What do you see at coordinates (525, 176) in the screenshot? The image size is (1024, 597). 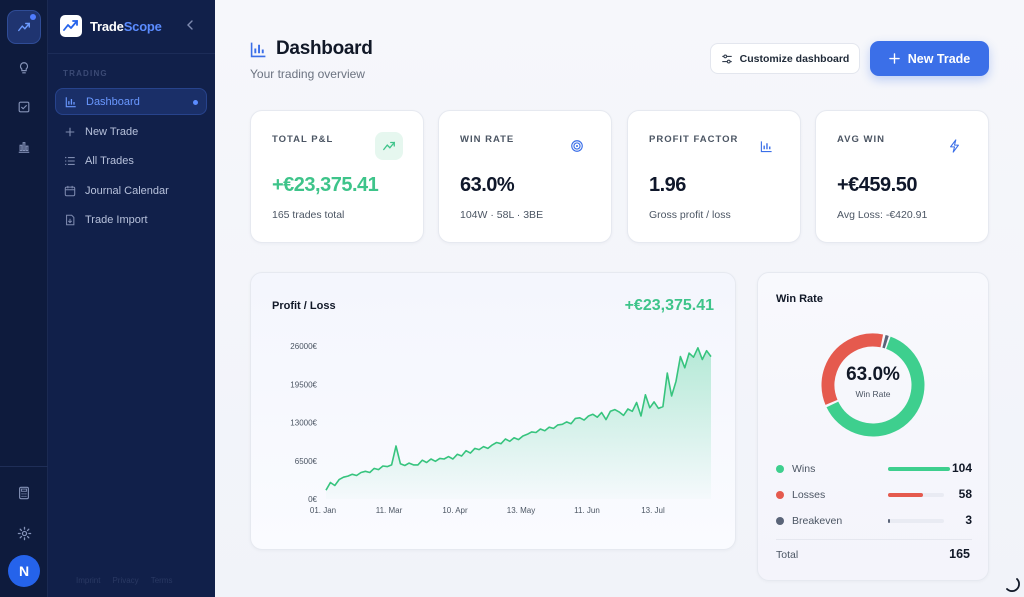 I see `kpi-card-win-rate: WIN RATE 63.0% 104W · 58L · 3BE` at bounding box center [525, 176].